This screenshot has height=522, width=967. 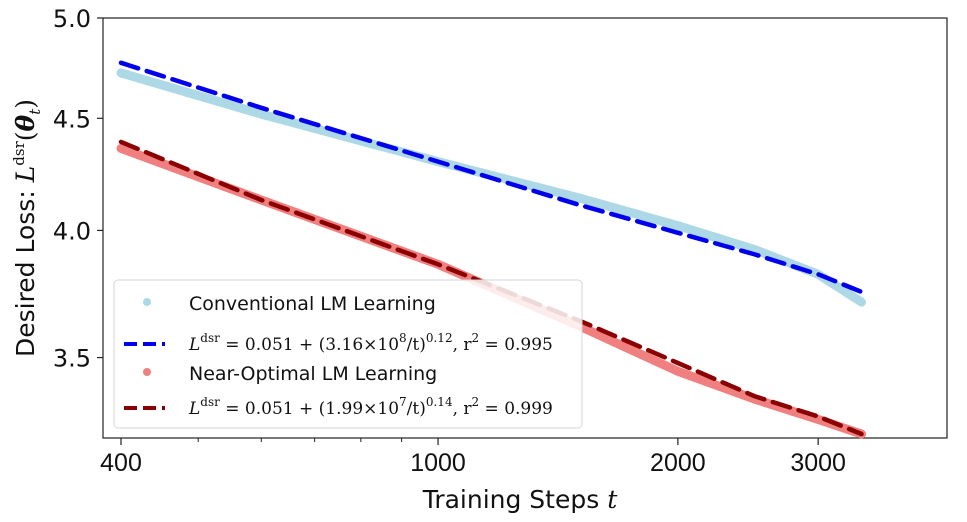 I want to click on y-tick-label: 4.0, so click(x=72, y=231).